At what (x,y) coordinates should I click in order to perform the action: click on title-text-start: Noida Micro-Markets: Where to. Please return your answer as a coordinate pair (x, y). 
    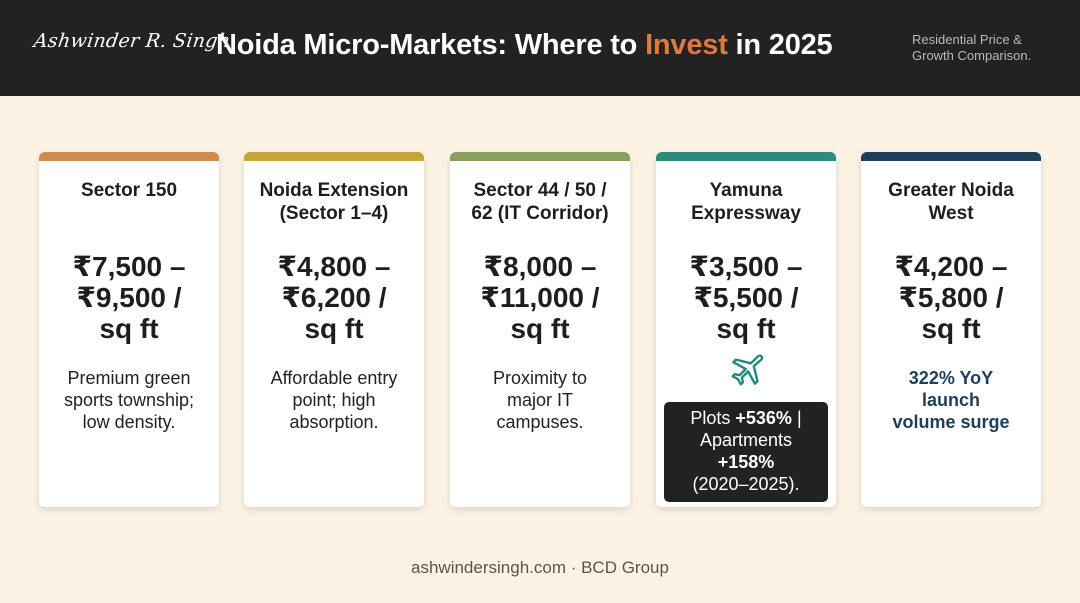
    Looking at the image, I should click on (431, 45).